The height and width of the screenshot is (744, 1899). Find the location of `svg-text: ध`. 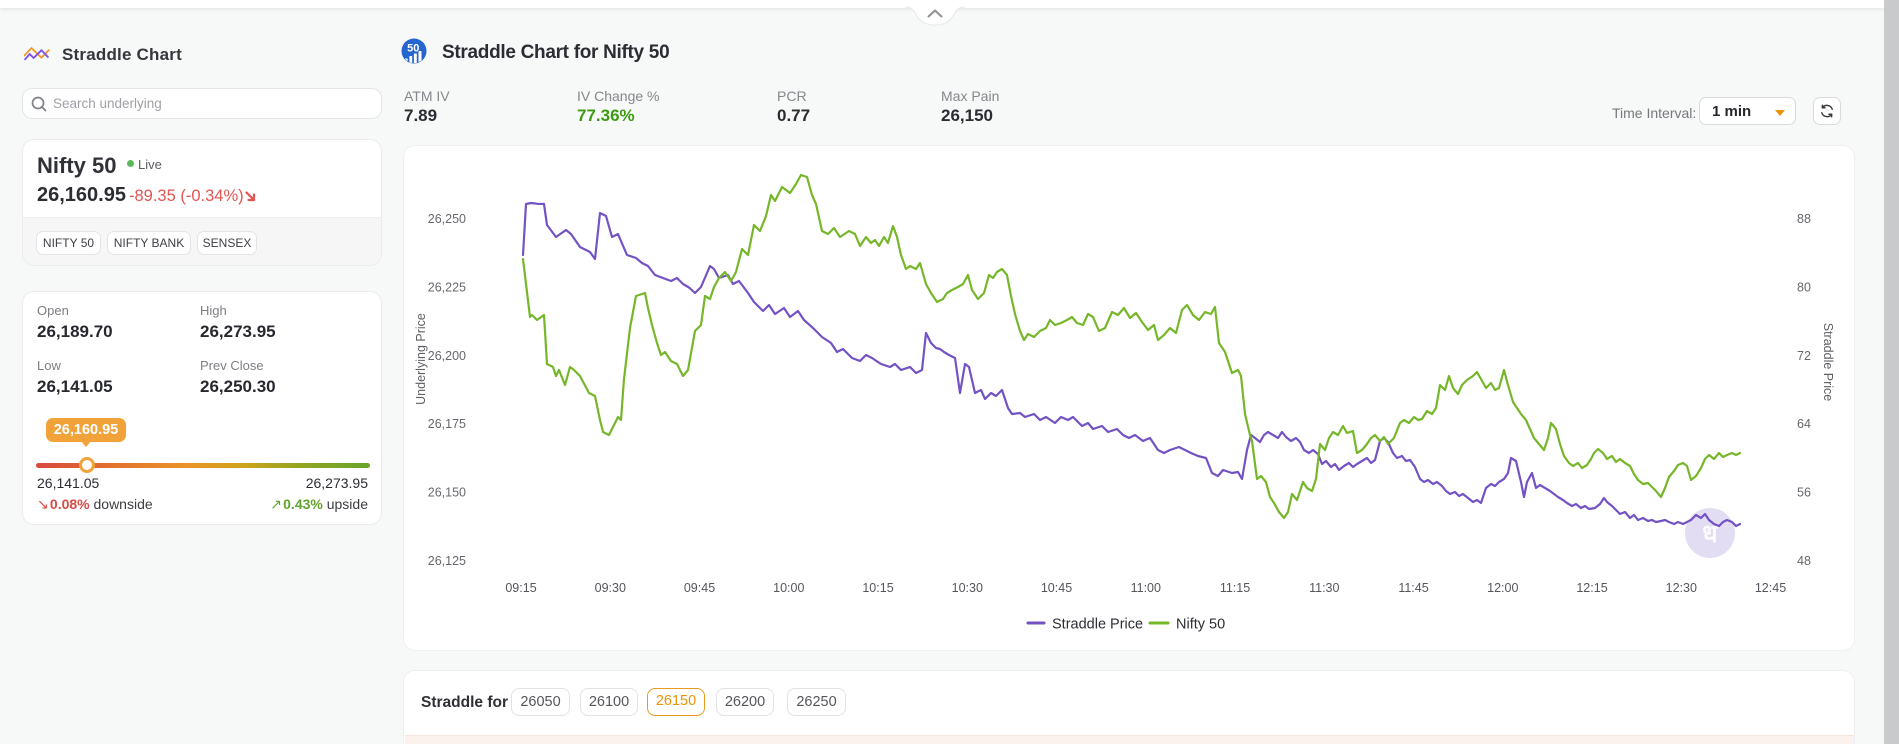

svg-text: ध is located at coordinates (1710, 534).